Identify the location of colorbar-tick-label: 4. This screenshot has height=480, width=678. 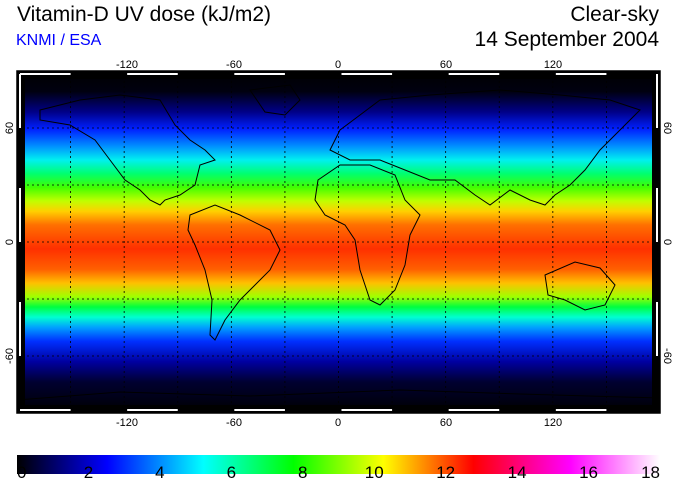
(159, 471).